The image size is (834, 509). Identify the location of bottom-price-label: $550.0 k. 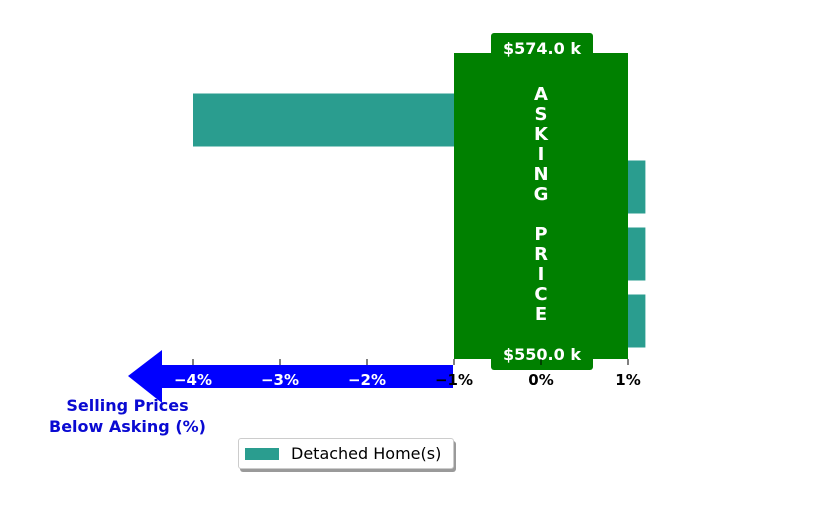
(542, 354).